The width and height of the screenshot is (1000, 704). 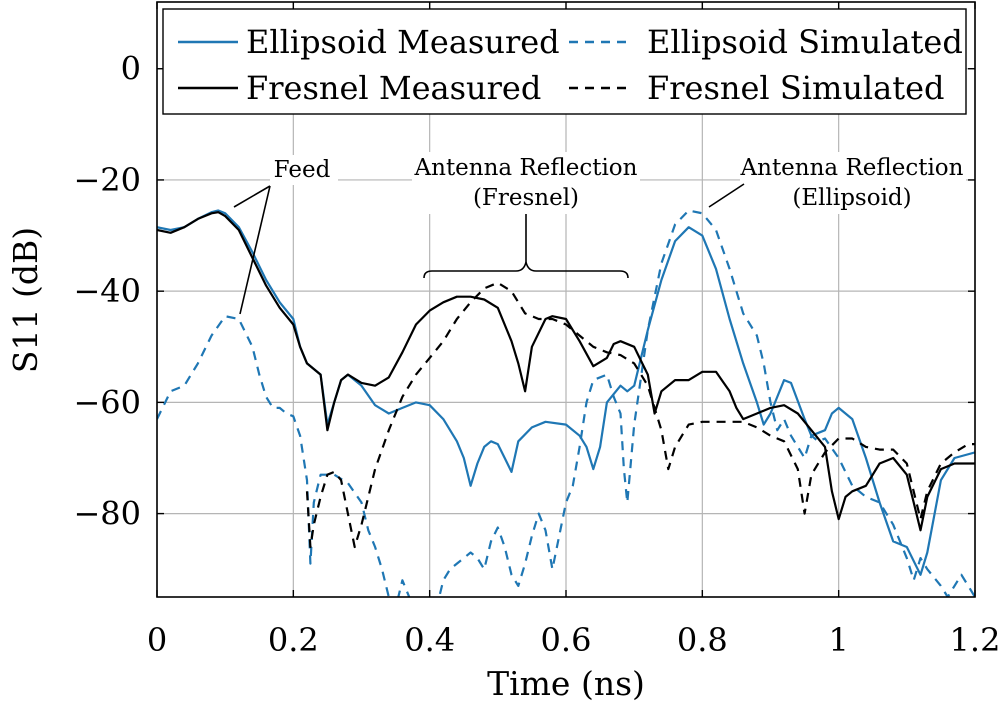 I want to click on y-axis-title: S11 (dB), so click(x=25, y=300).